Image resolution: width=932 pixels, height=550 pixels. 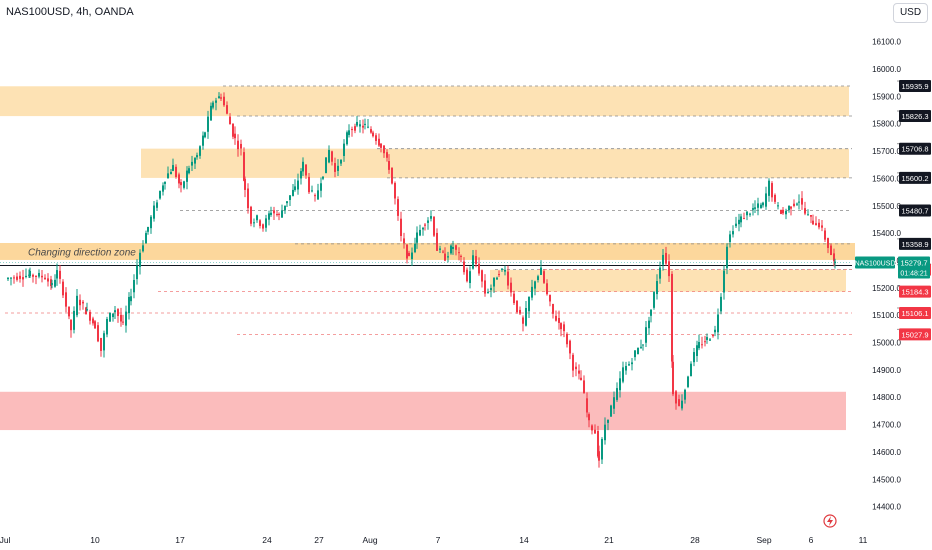 What do you see at coordinates (424, 101) in the screenshot?
I see `zone-supply` at bounding box center [424, 101].